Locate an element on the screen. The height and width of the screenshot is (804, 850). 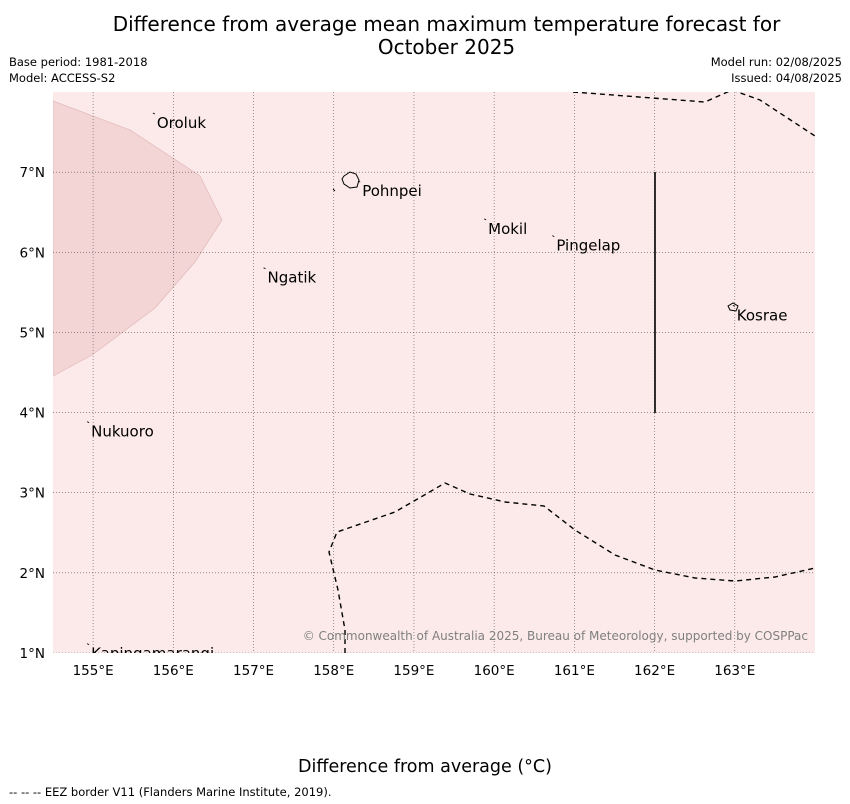
place-label: Mokil is located at coordinates (507, 229).